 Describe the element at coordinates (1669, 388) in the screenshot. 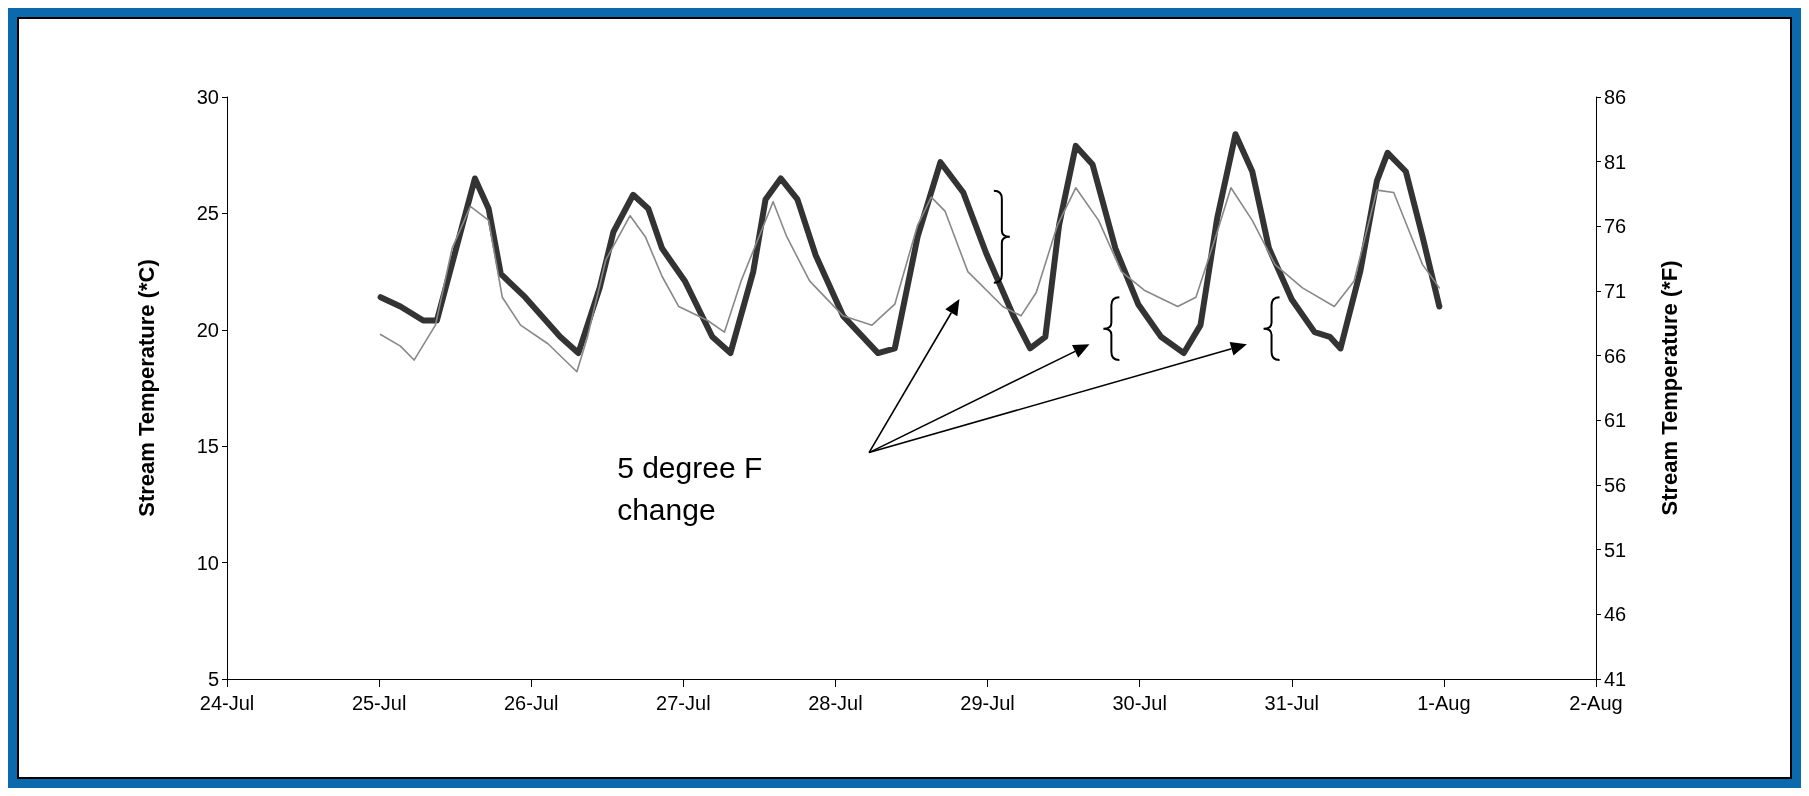

I see `y2-axis-title: Stream Temperature (*F)` at that location.